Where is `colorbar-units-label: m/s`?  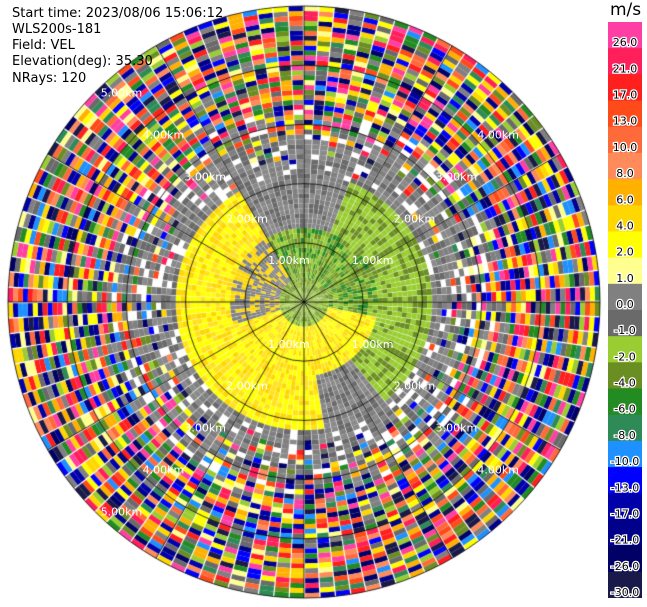 colorbar-units-label: m/s is located at coordinates (626, 10).